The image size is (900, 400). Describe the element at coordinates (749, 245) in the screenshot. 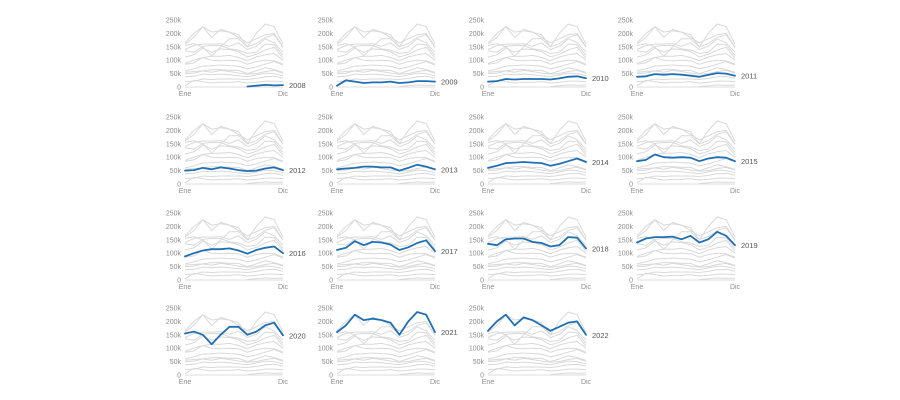

I see `series-label-2019: 2019` at that location.